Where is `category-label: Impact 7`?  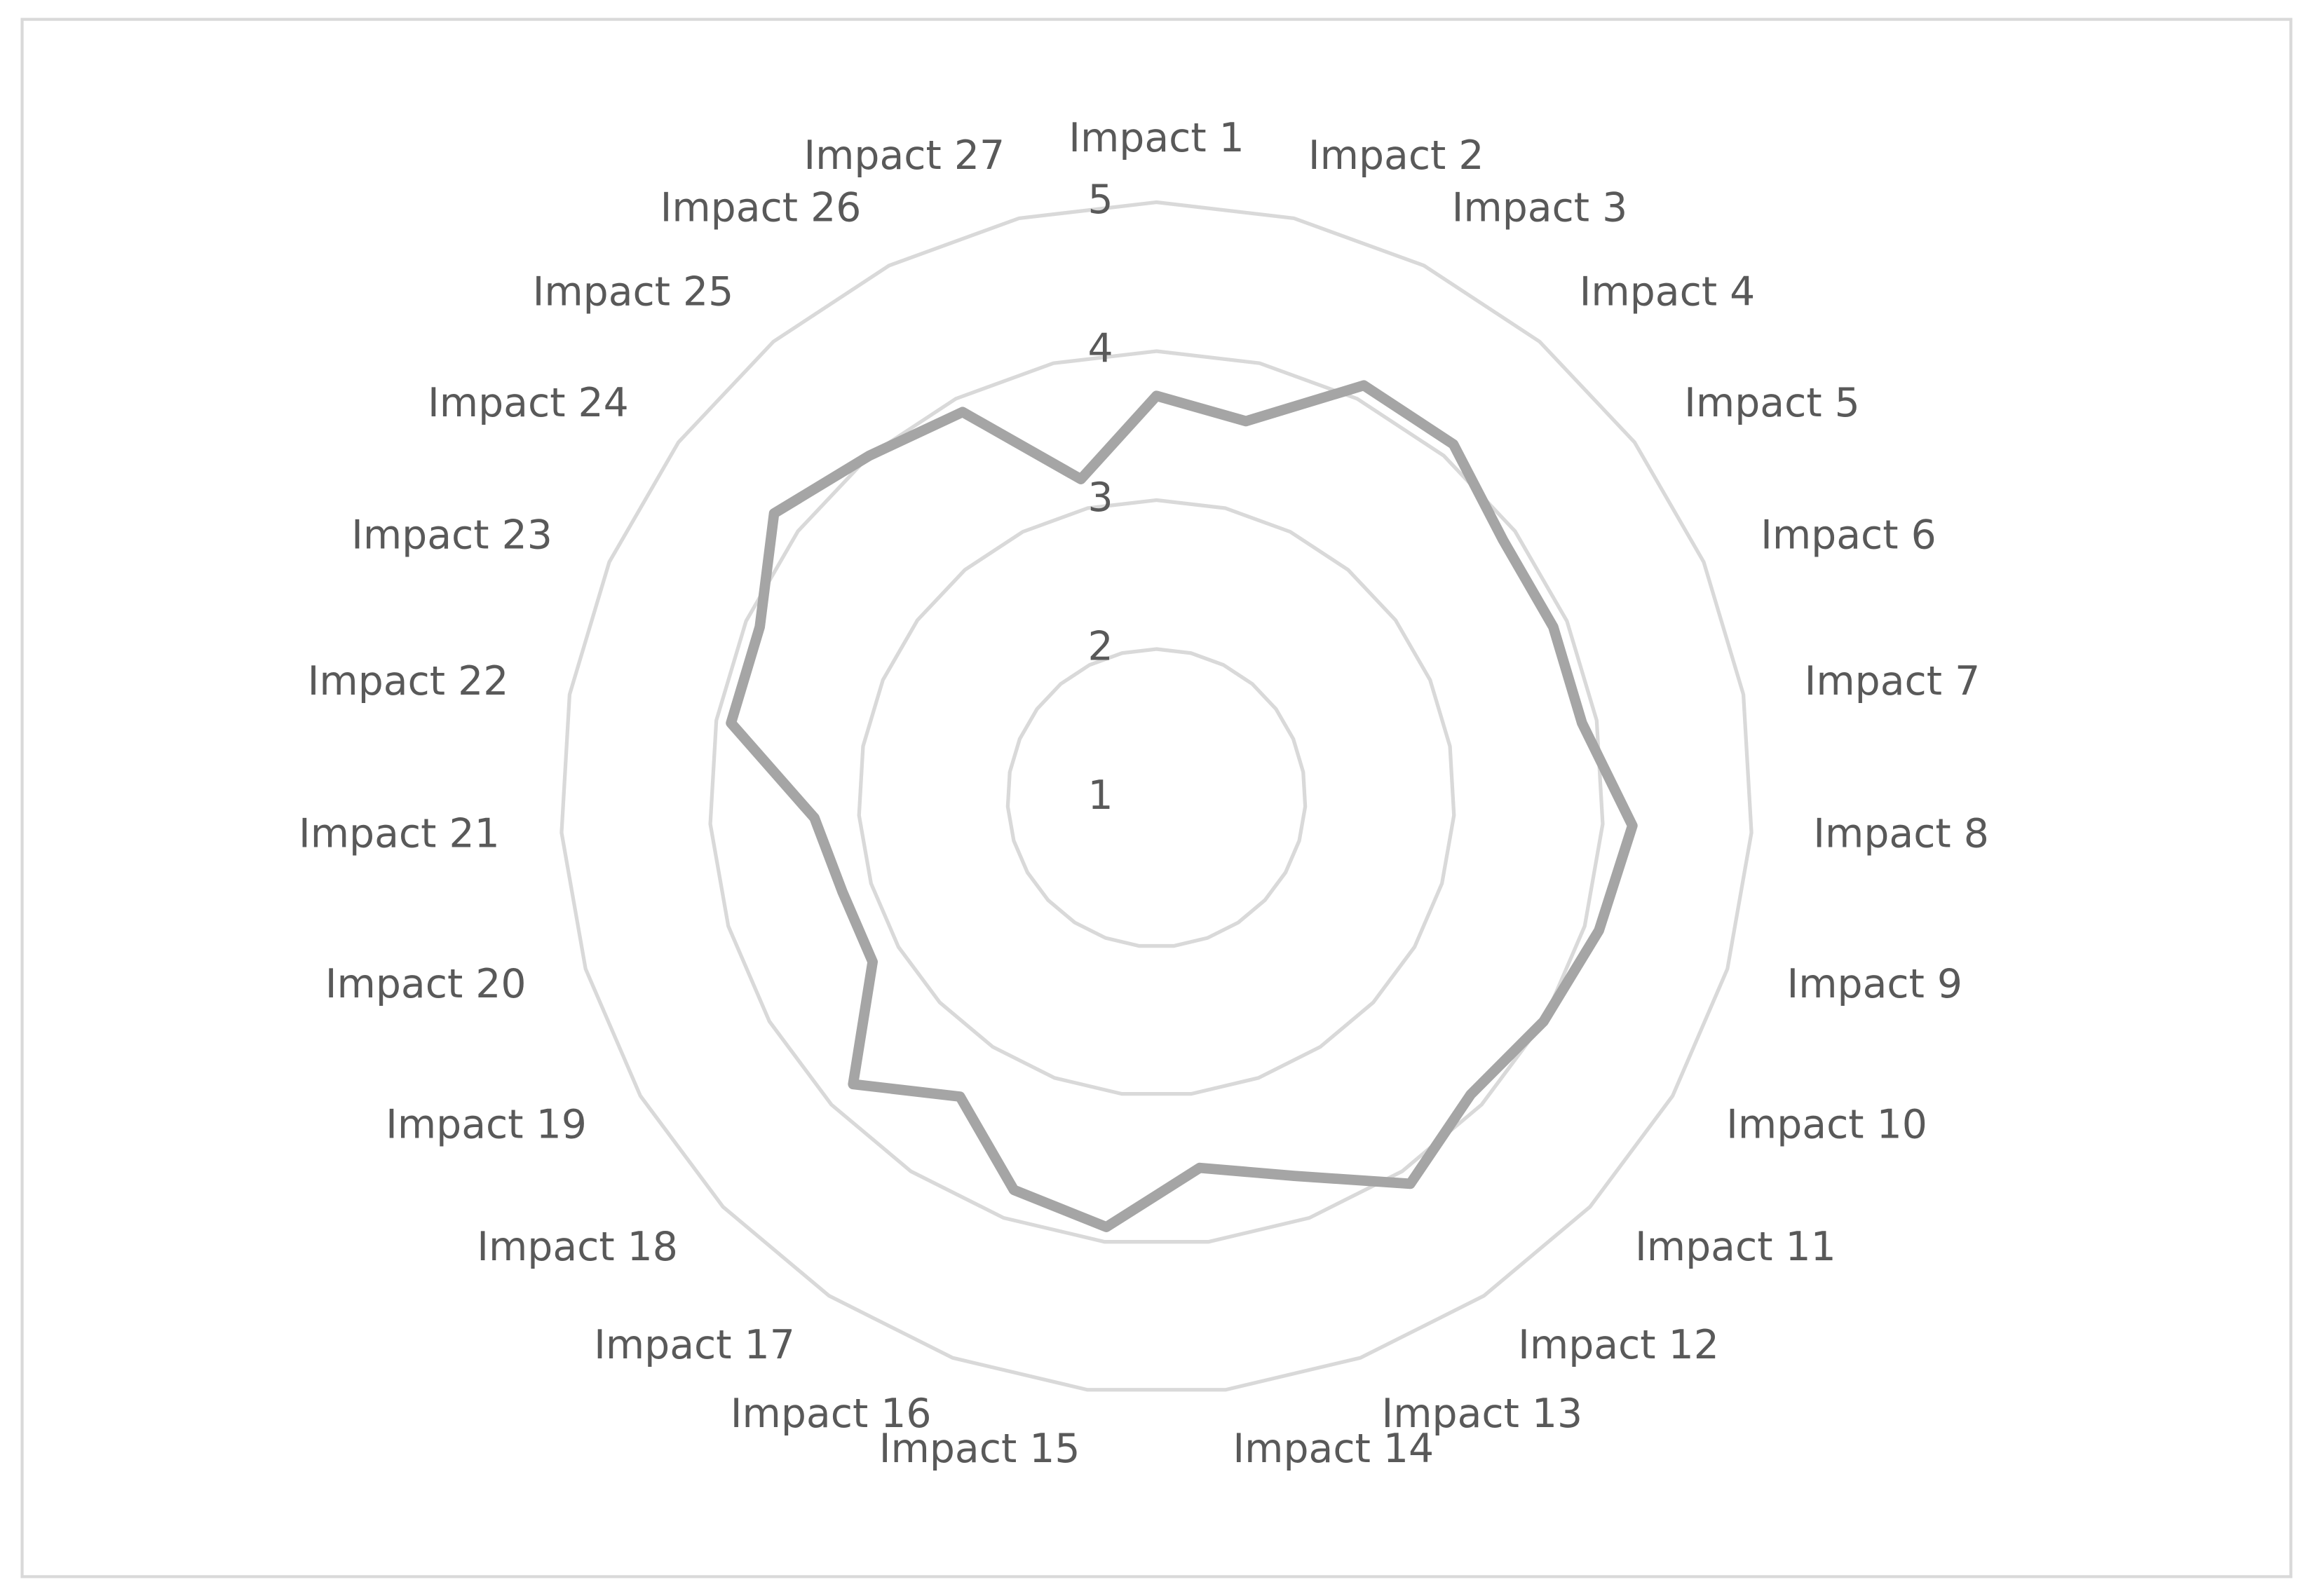
category-label: Impact 7 is located at coordinates (1893, 681).